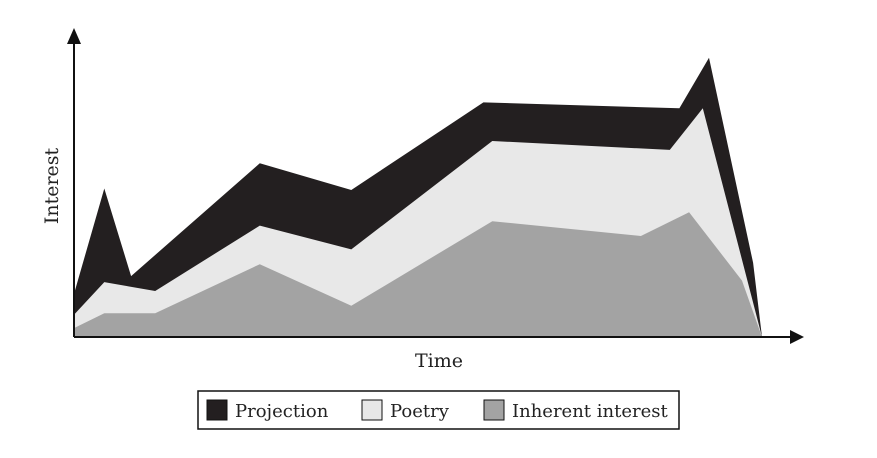 Image resolution: width=877 pixels, height=458 pixels. Describe the element at coordinates (494, 410) in the screenshot. I see `legend-swatch-inherent-interest` at that location.